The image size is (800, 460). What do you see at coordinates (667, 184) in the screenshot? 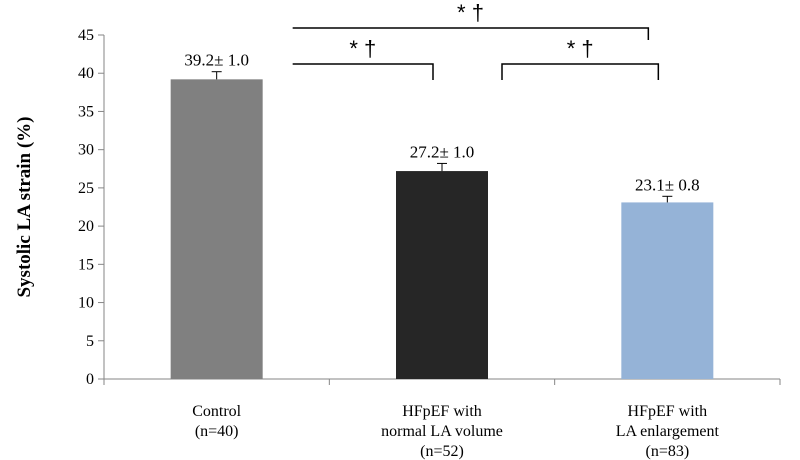
I see `data-label: 23.1± 0.8` at bounding box center [667, 184].